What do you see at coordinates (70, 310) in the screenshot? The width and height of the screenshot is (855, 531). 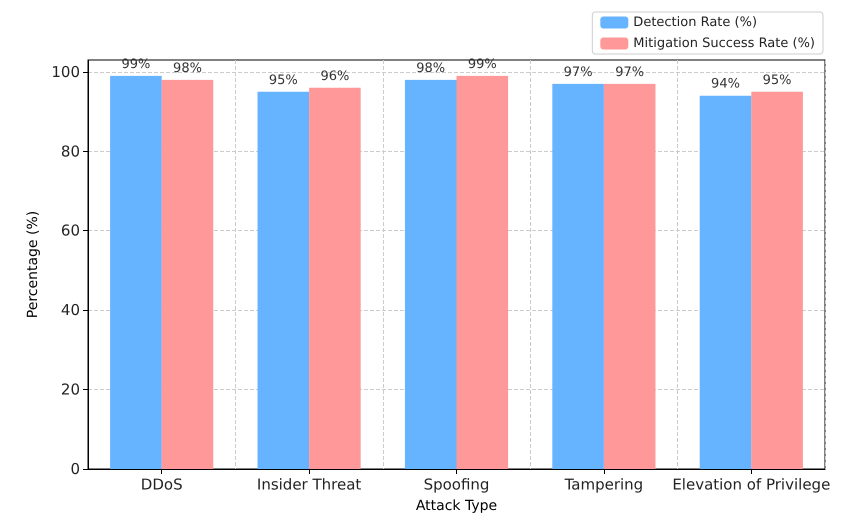 I see `y-tick-label: 40` at bounding box center [70, 310].